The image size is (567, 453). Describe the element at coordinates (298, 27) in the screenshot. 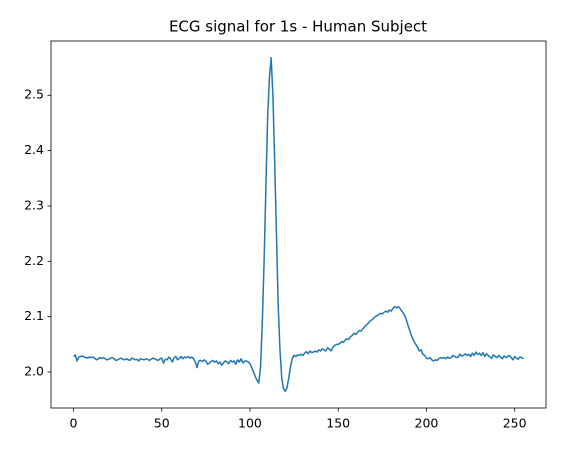

I see `chart-title: ECG signal for 1s - Human Subject` at that location.